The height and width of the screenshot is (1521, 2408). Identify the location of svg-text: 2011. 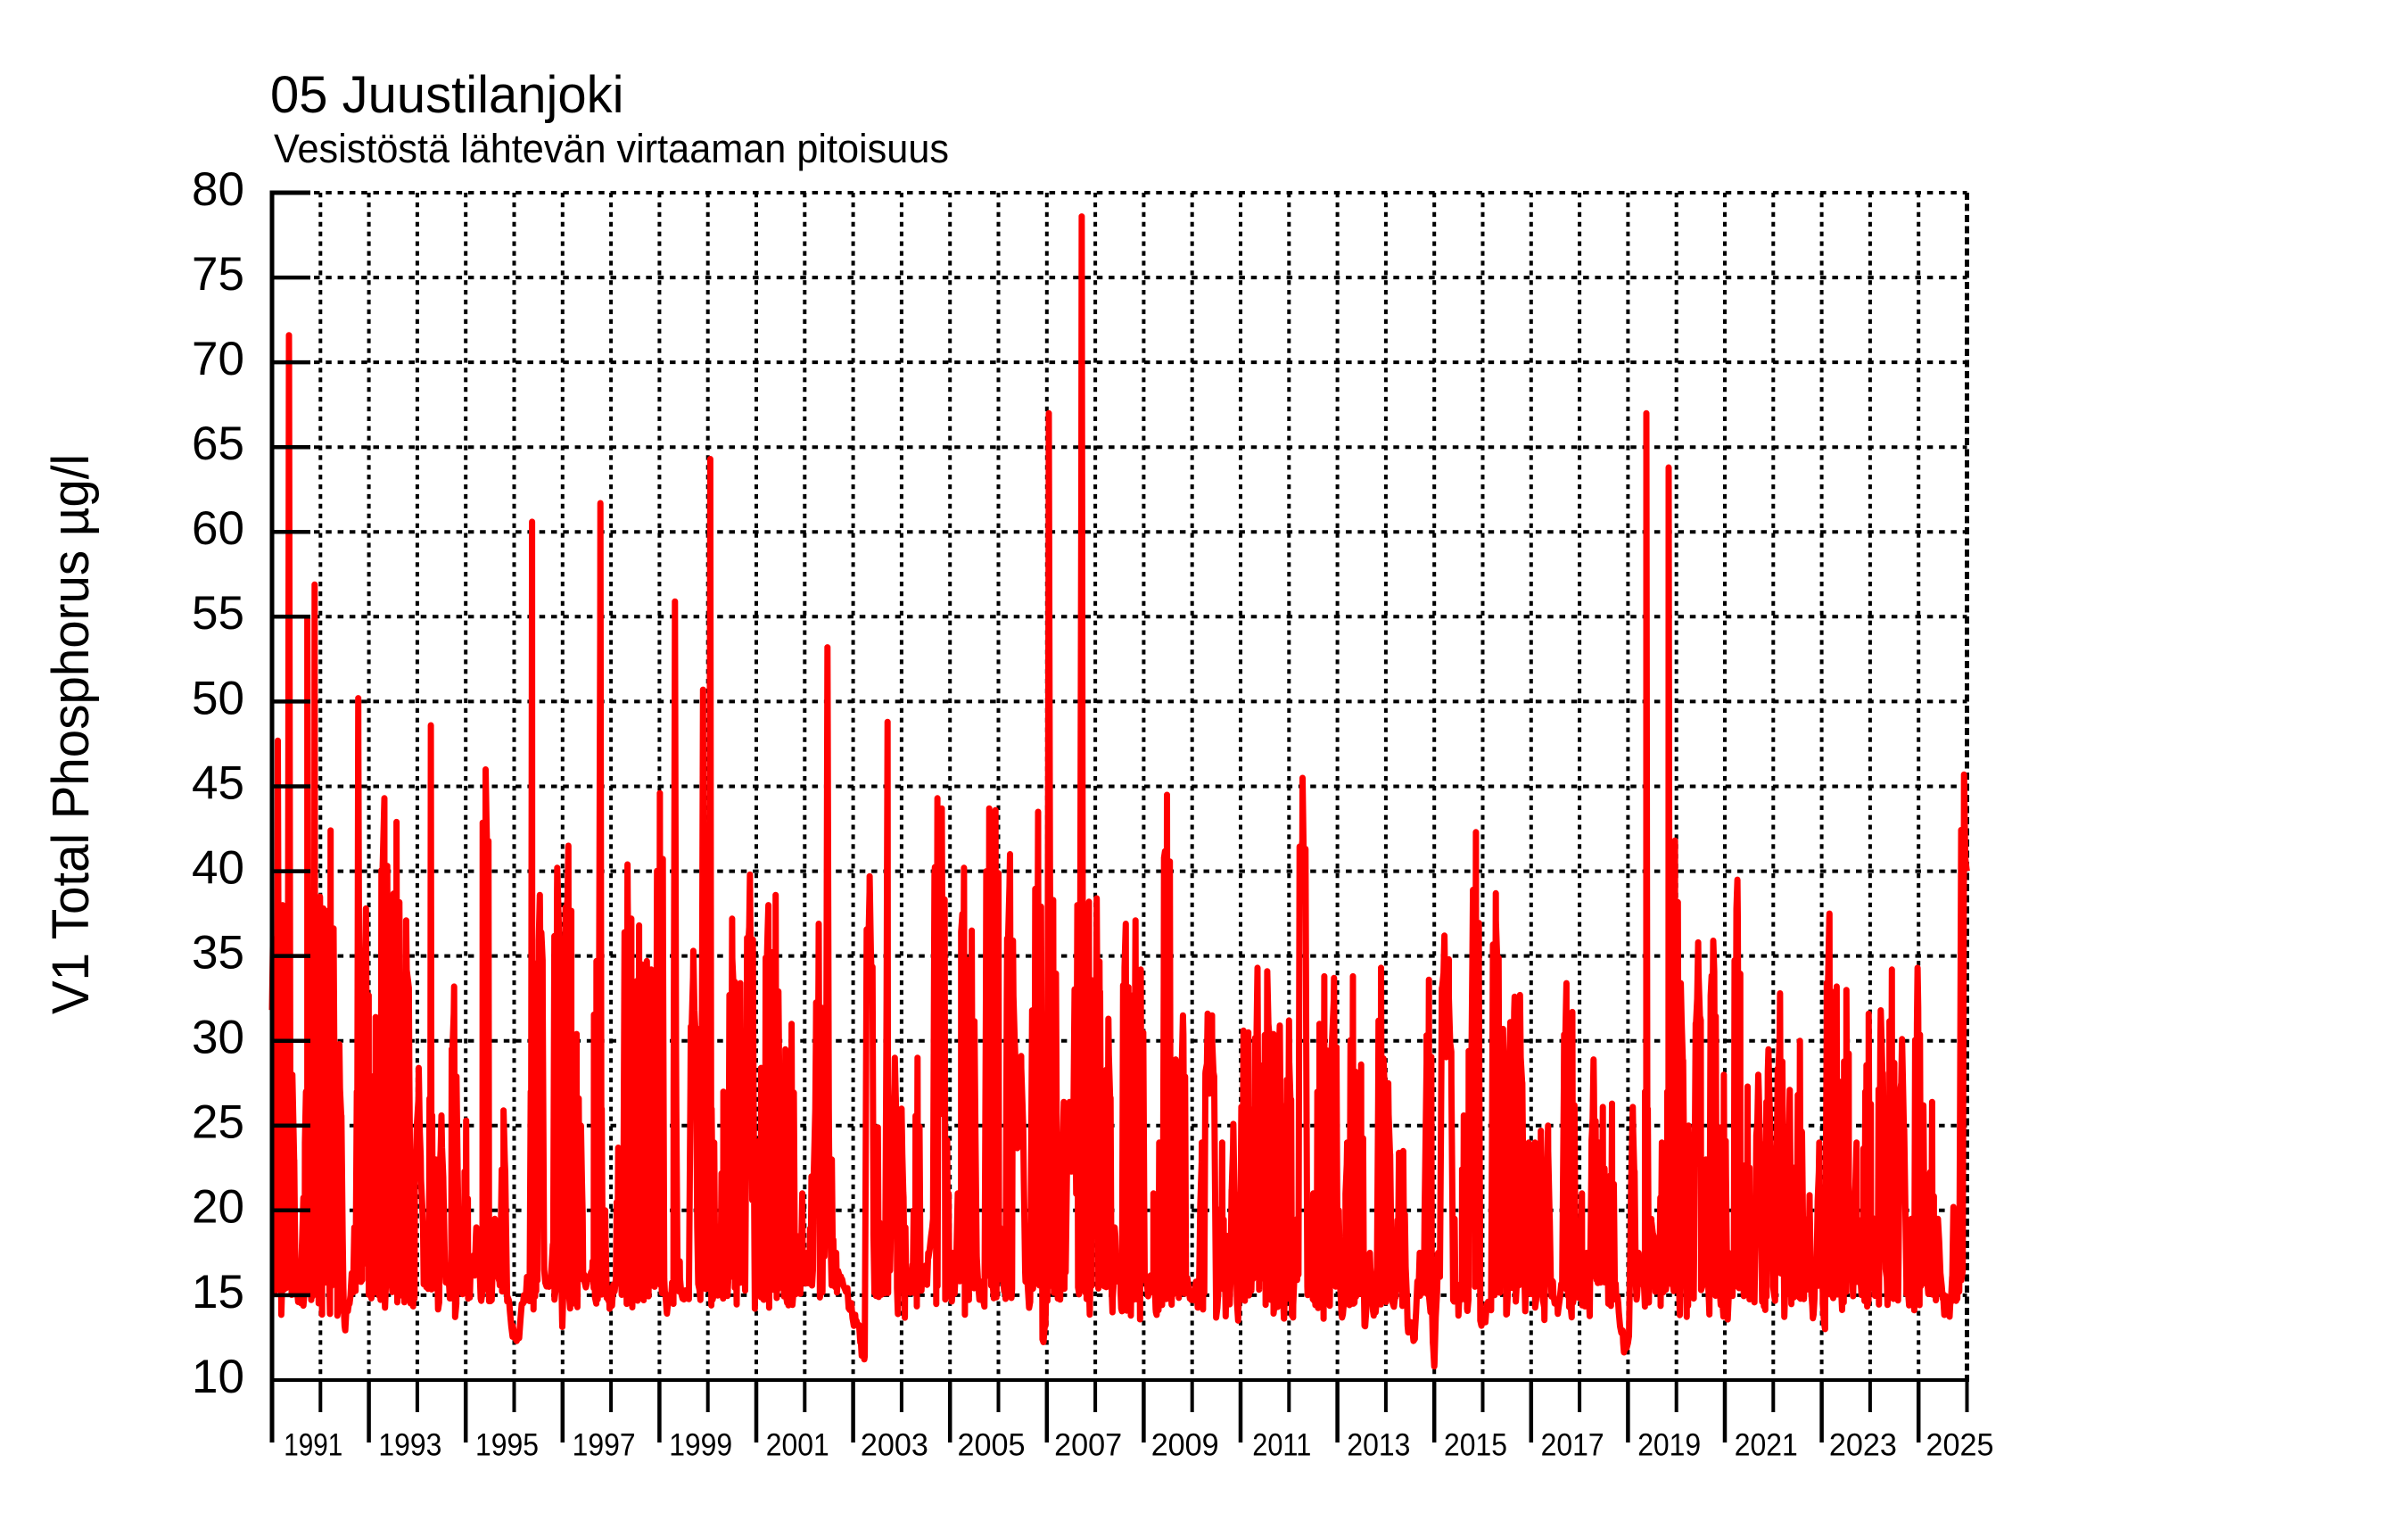
(1281, 1446).